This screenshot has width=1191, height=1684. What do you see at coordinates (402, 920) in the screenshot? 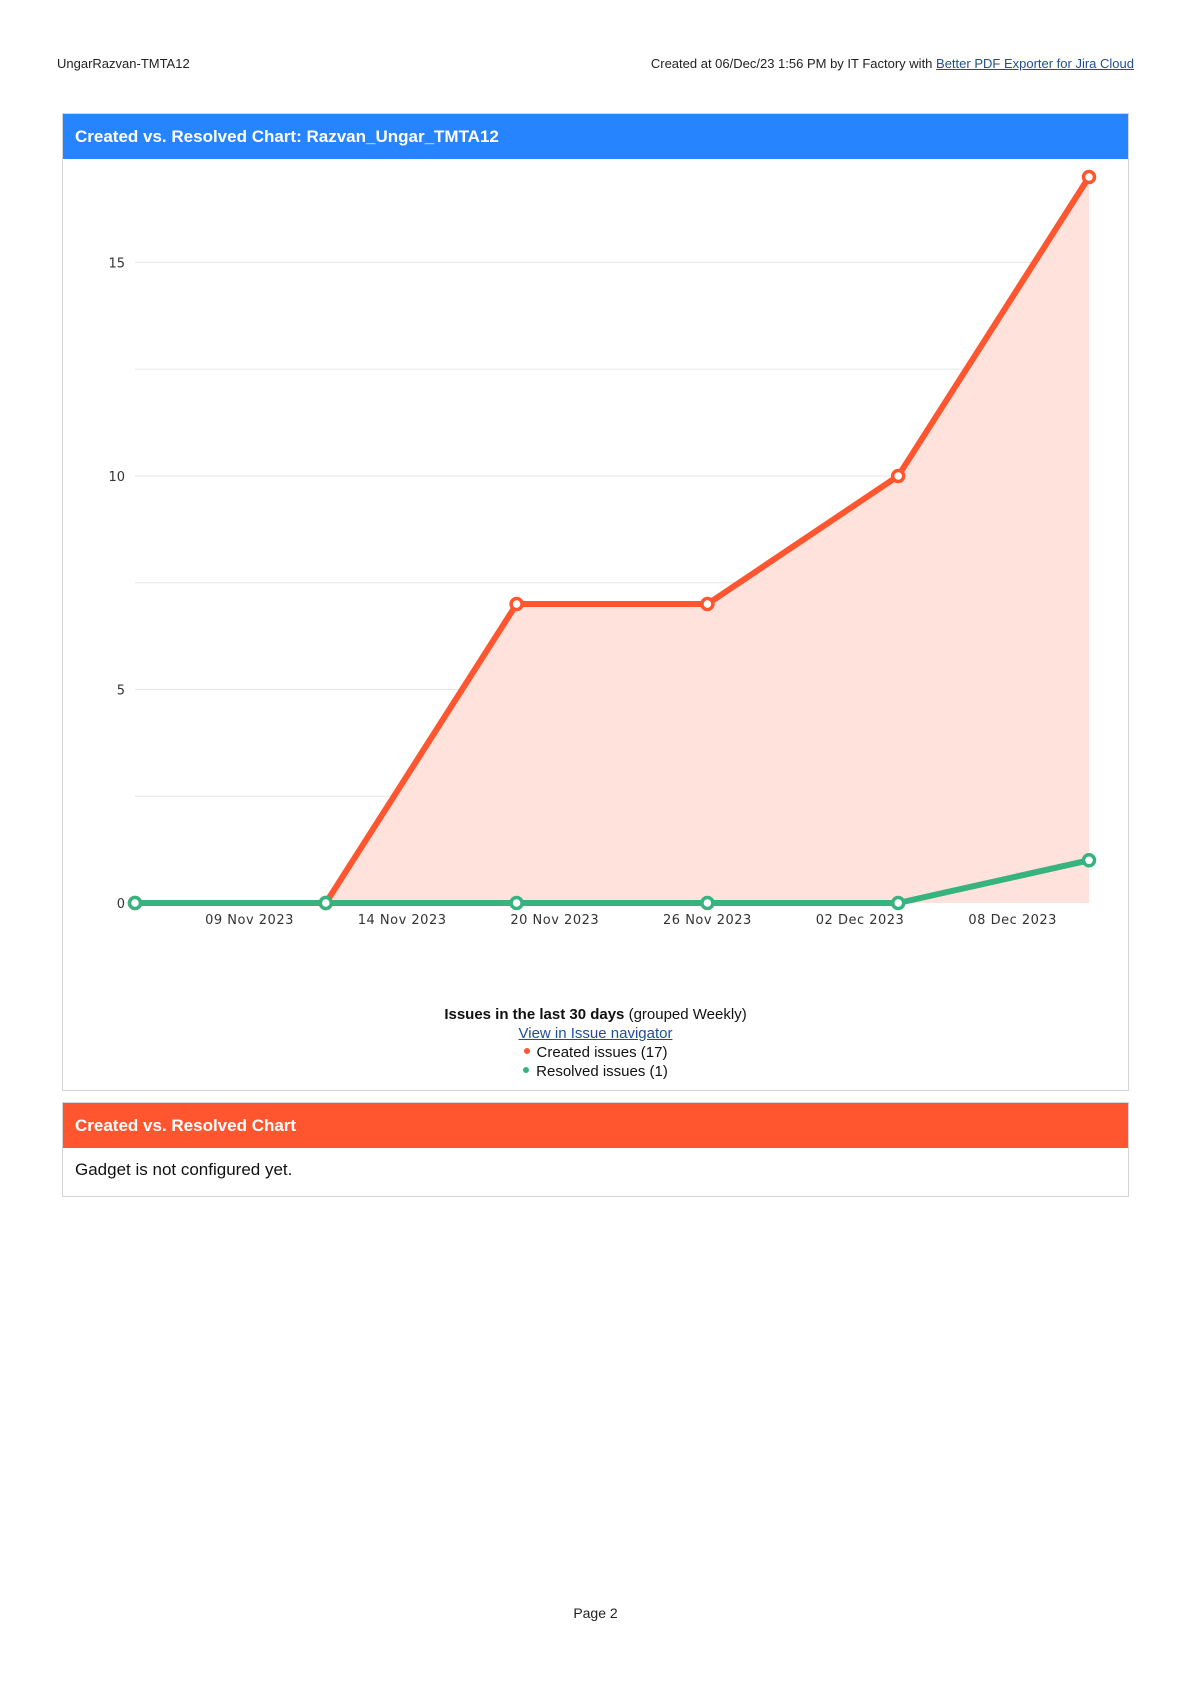
I see `x-tick-label: 14 Nov 2023` at bounding box center [402, 920].